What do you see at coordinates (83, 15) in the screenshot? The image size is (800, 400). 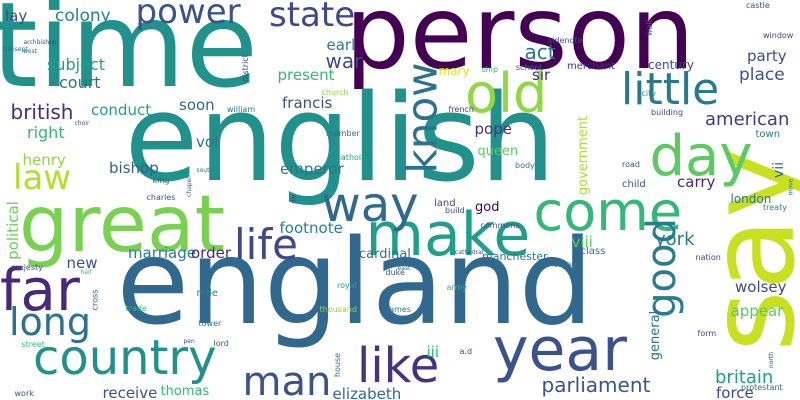 I see `word-colony: colony` at bounding box center [83, 15].